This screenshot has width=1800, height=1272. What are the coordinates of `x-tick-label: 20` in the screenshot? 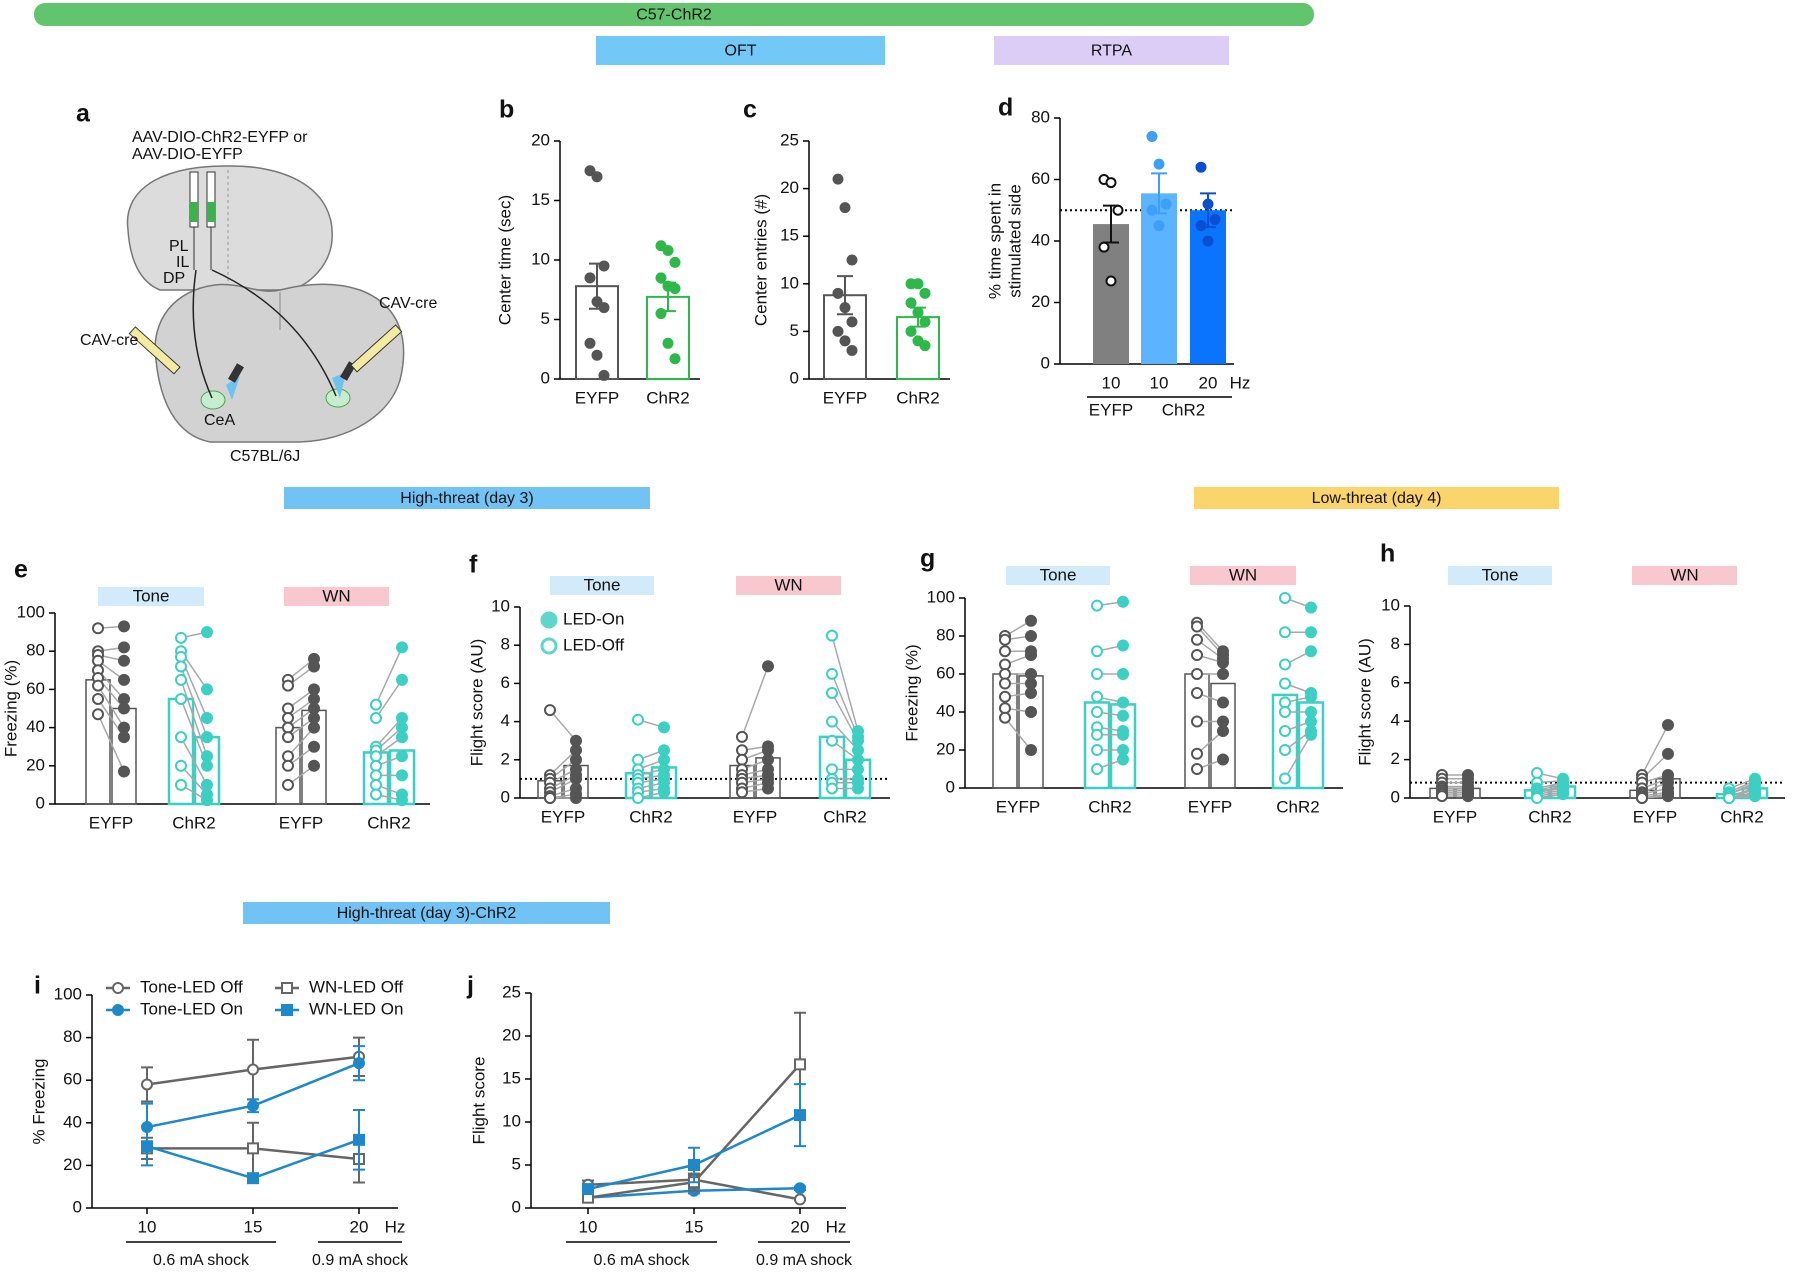 It's located at (1208, 382).